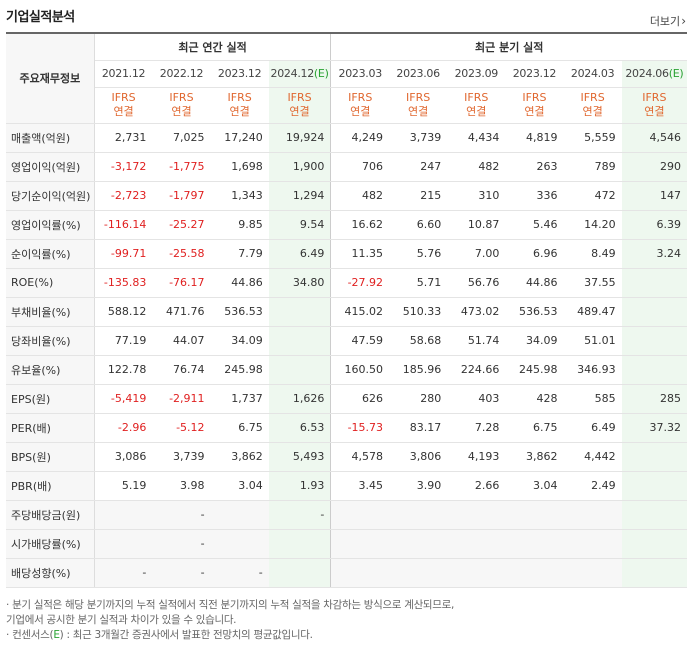 This screenshot has height=648, width=694. Describe the element at coordinates (50, 486) in the screenshot. I see `row-label: PBR(배)` at that location.